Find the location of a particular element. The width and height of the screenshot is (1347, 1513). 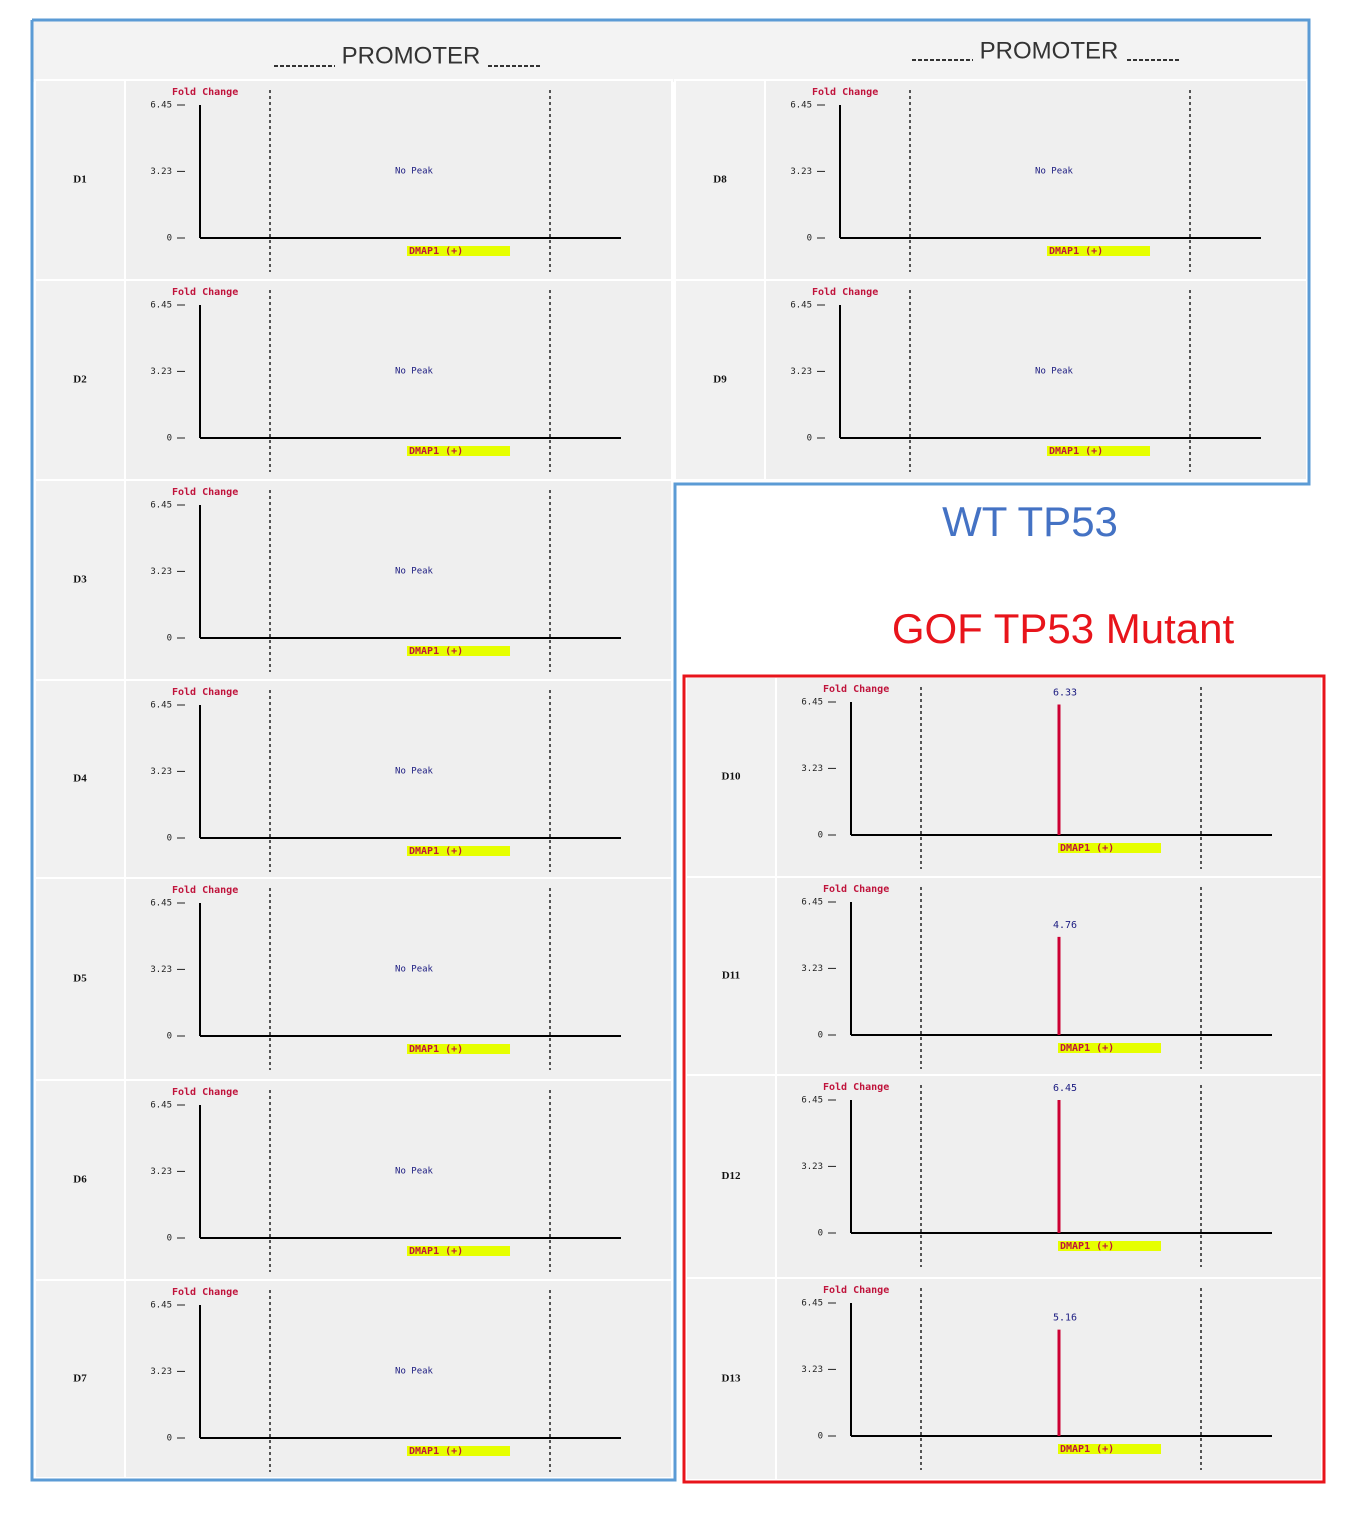

panel-label: D11 is located at coordinates (731, 976).